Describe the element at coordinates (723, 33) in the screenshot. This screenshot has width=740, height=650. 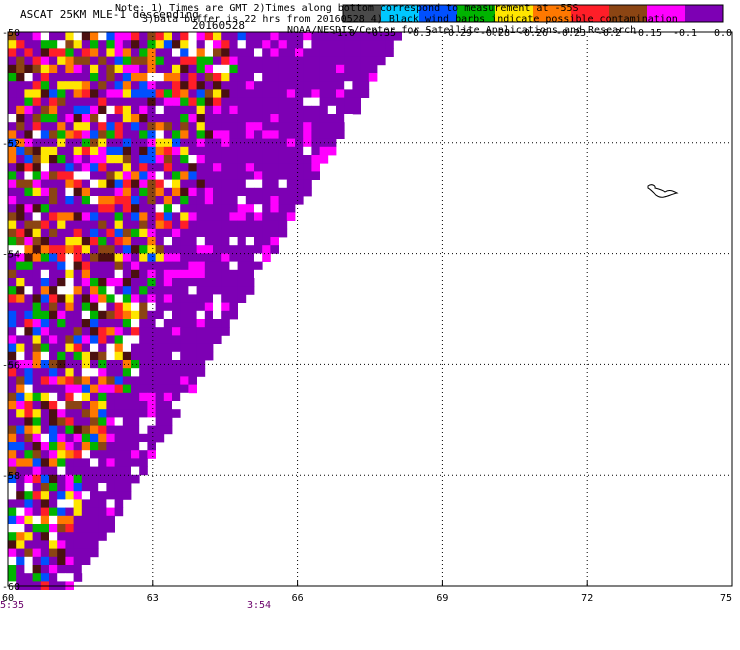
I see `colorbar-label: 0.0` at that location.